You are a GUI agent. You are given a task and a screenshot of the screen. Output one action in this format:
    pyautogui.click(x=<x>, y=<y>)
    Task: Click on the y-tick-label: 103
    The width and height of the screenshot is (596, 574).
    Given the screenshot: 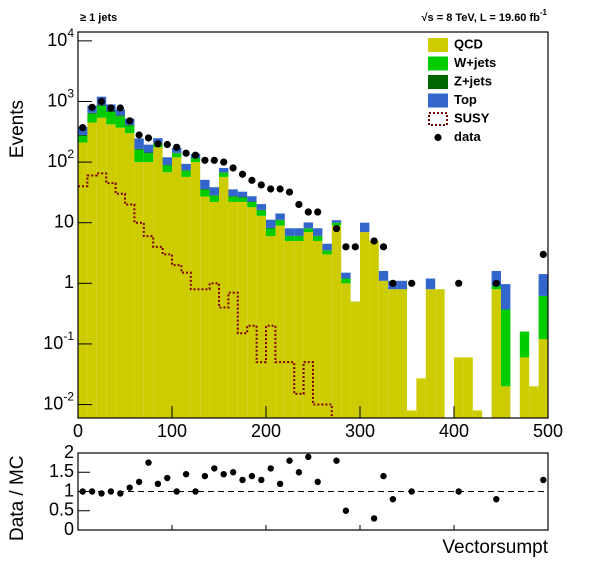 What is the action you would take?
    pyautogui.click(x=60, y=99)
    